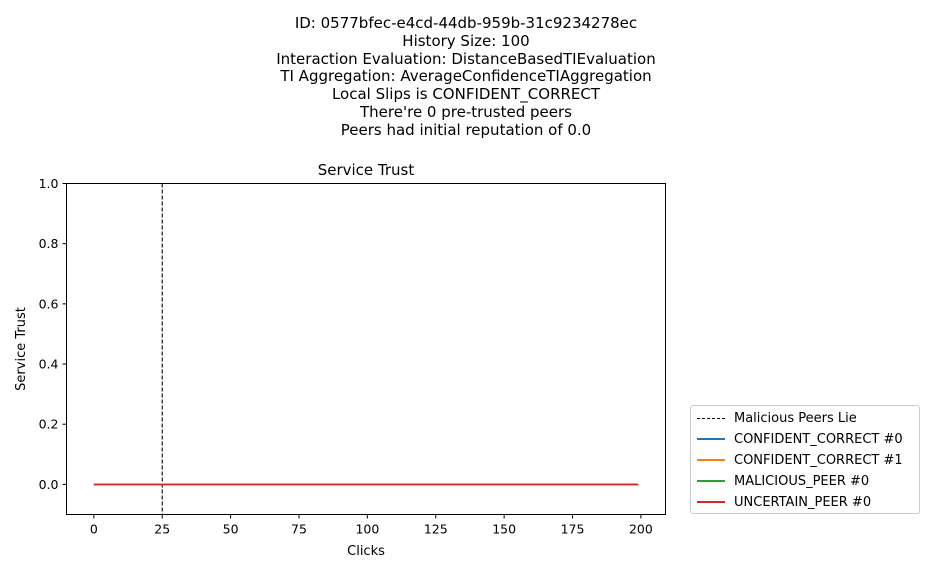 The image size is (945, 578). Describe the element at coordinates (49, 243) in the screenshot. I see `y-tick-label: 0.8` at that location.